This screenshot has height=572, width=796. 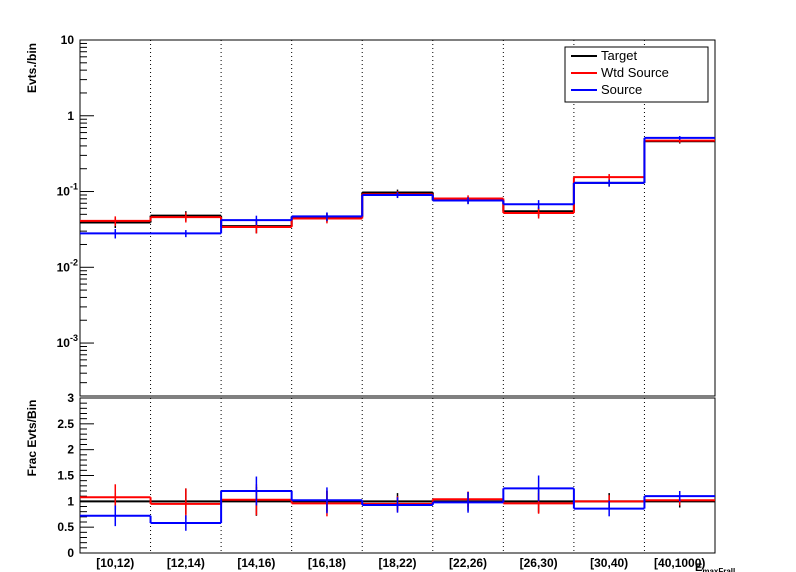 What do you see at coordinates (609, 563) in the screenshot?
I see `x-tick-label: [30,40)` at bounding box center [609, 563].